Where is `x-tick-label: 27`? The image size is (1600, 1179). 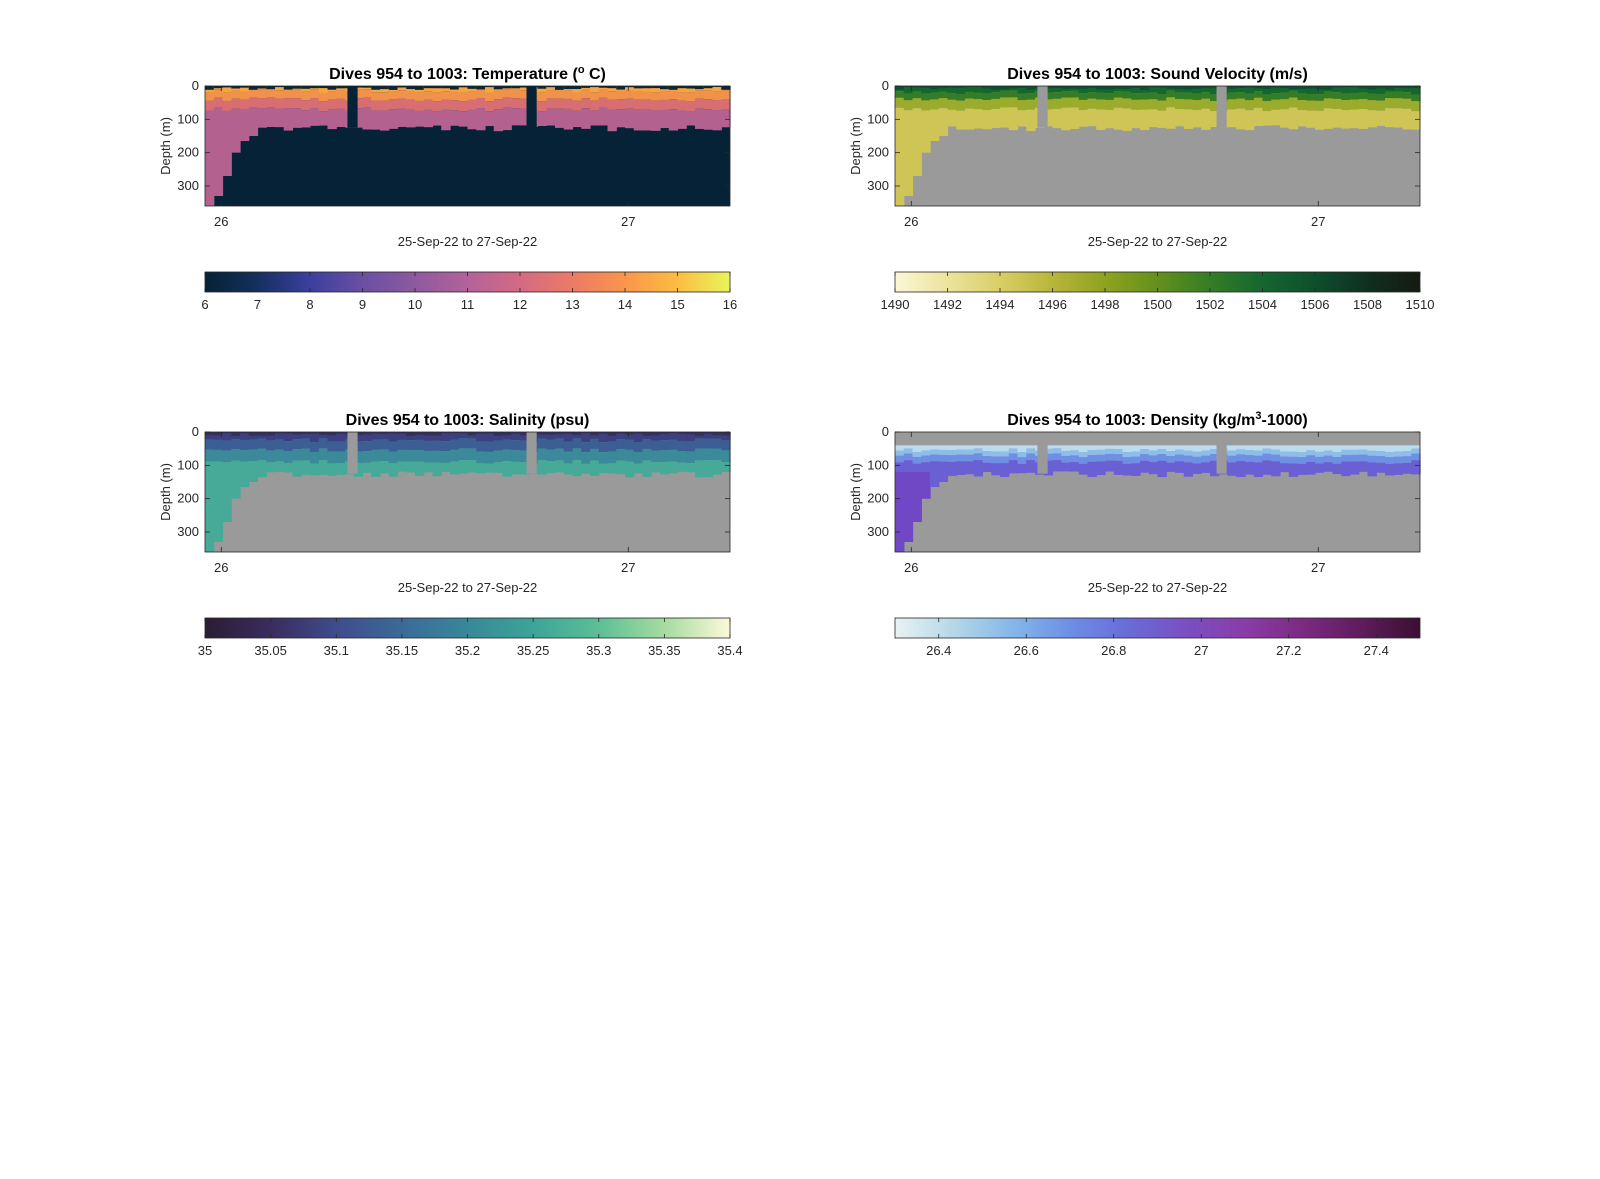
x-tick-label: 27 is located at coordinates (1318, 567).